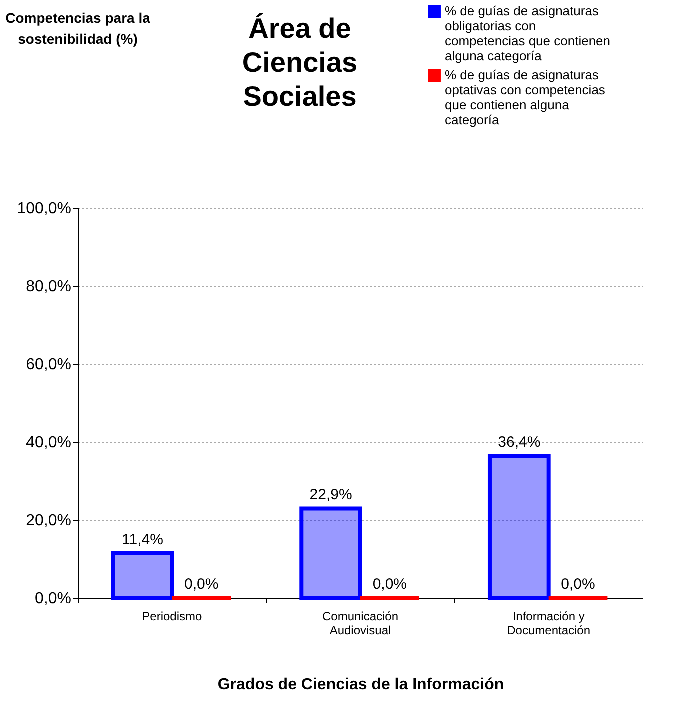  I want to click on y-tick-label: 80,0%, so click(49, 287).